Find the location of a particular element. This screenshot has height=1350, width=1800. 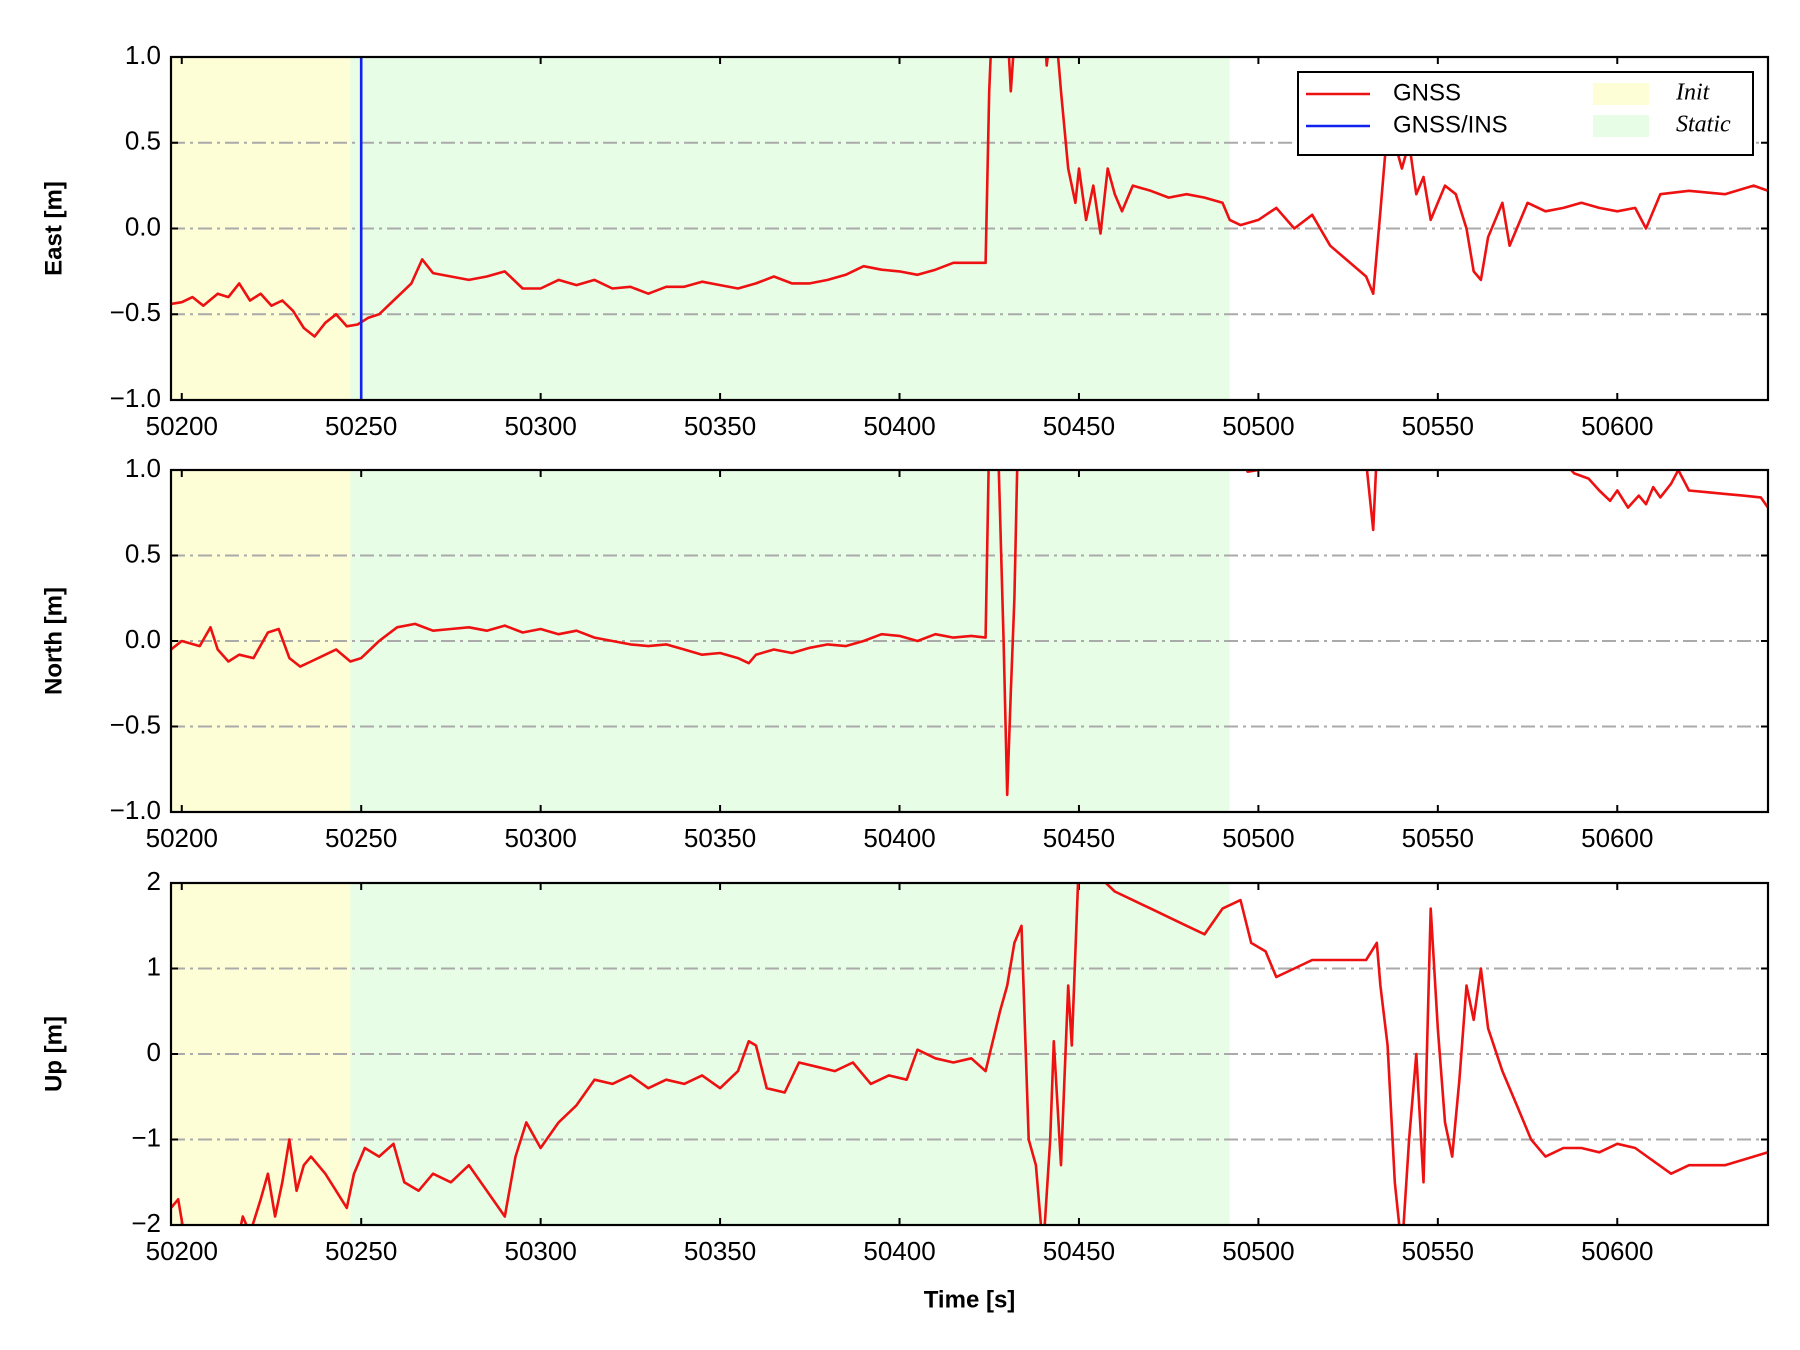

legend: GNSS GNSS/INS Init Static is located at coordinates (1525, 113).